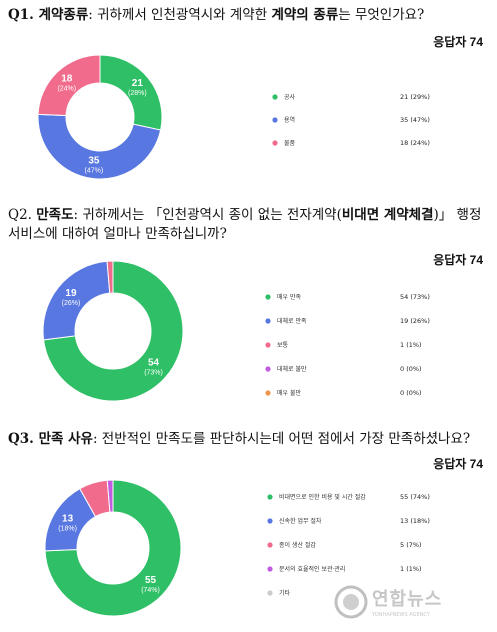  What do you see at coordinates (71, 293) in the screenshot?
I see `slice-value-label: 19` at bounding box center [71, 293].